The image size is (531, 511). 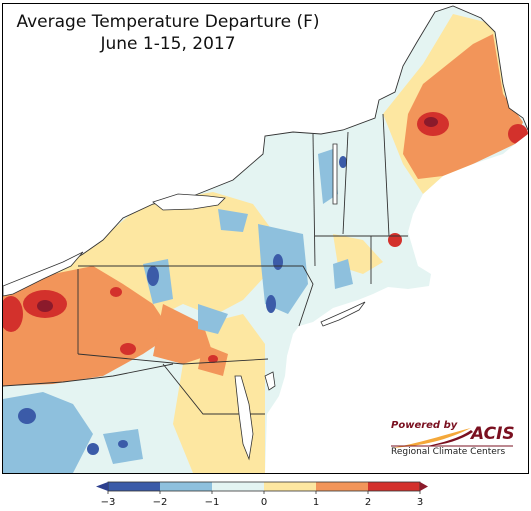 I want to click on acis-name: ACIS, so click(x=493, y=434).